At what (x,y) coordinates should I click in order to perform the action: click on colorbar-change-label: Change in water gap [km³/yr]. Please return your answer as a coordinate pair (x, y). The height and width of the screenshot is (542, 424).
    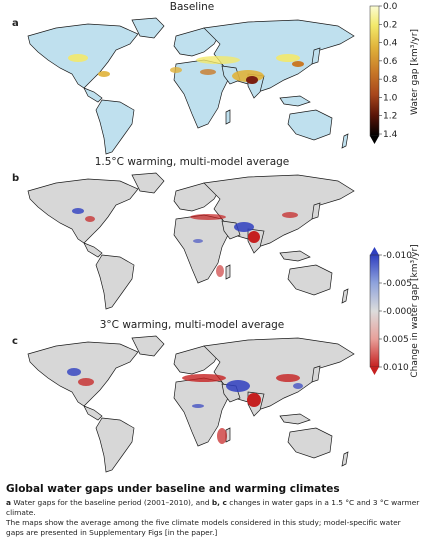
    Looking at the image, I should click on (415, 310).